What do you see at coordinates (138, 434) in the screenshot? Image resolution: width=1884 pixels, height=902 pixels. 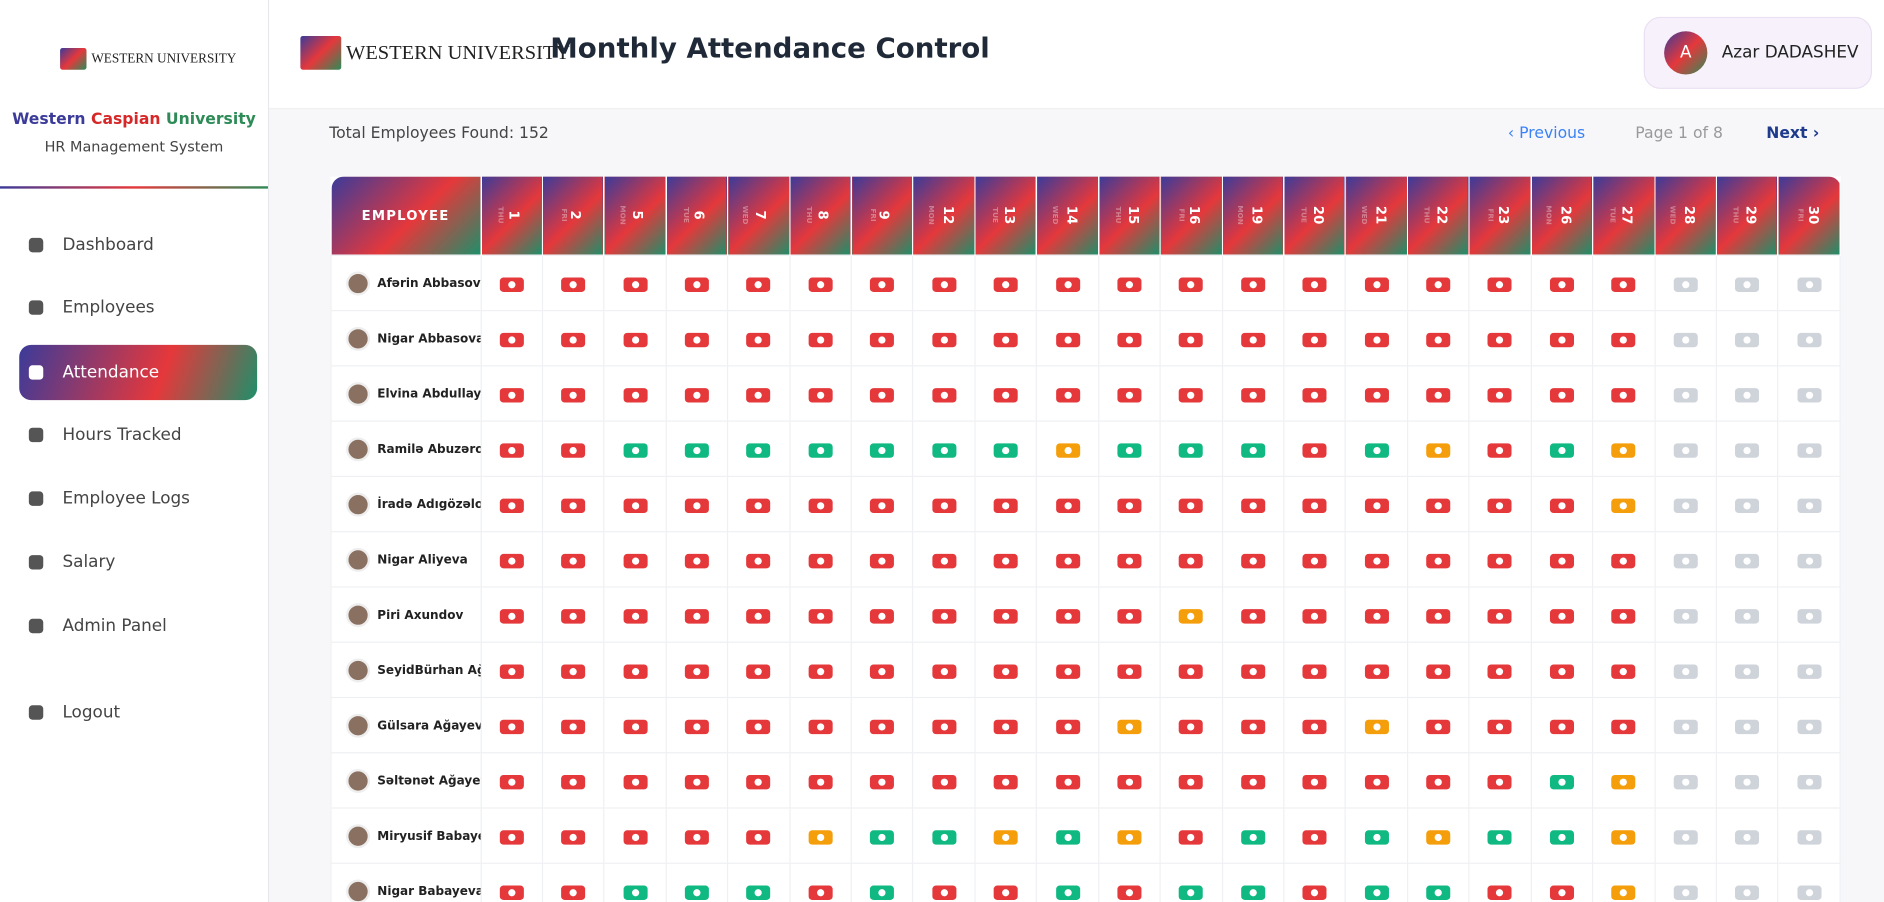 I see `nav-item: Hours Tracked` at bounding box center [138, 434].